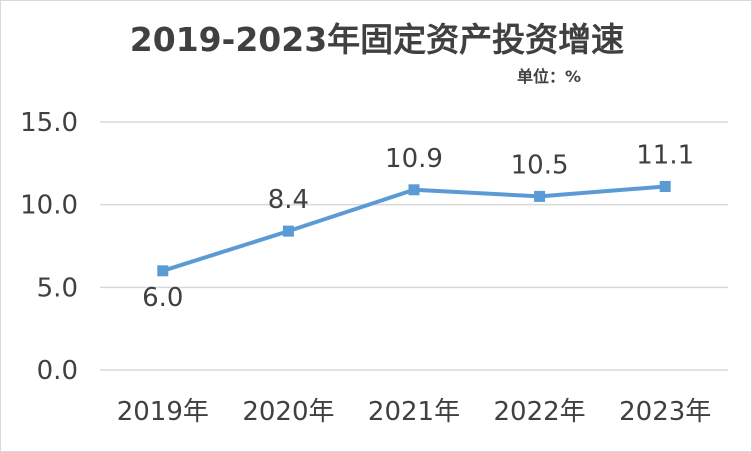  I want to click on data-label: 10.9, so click(414, 159).